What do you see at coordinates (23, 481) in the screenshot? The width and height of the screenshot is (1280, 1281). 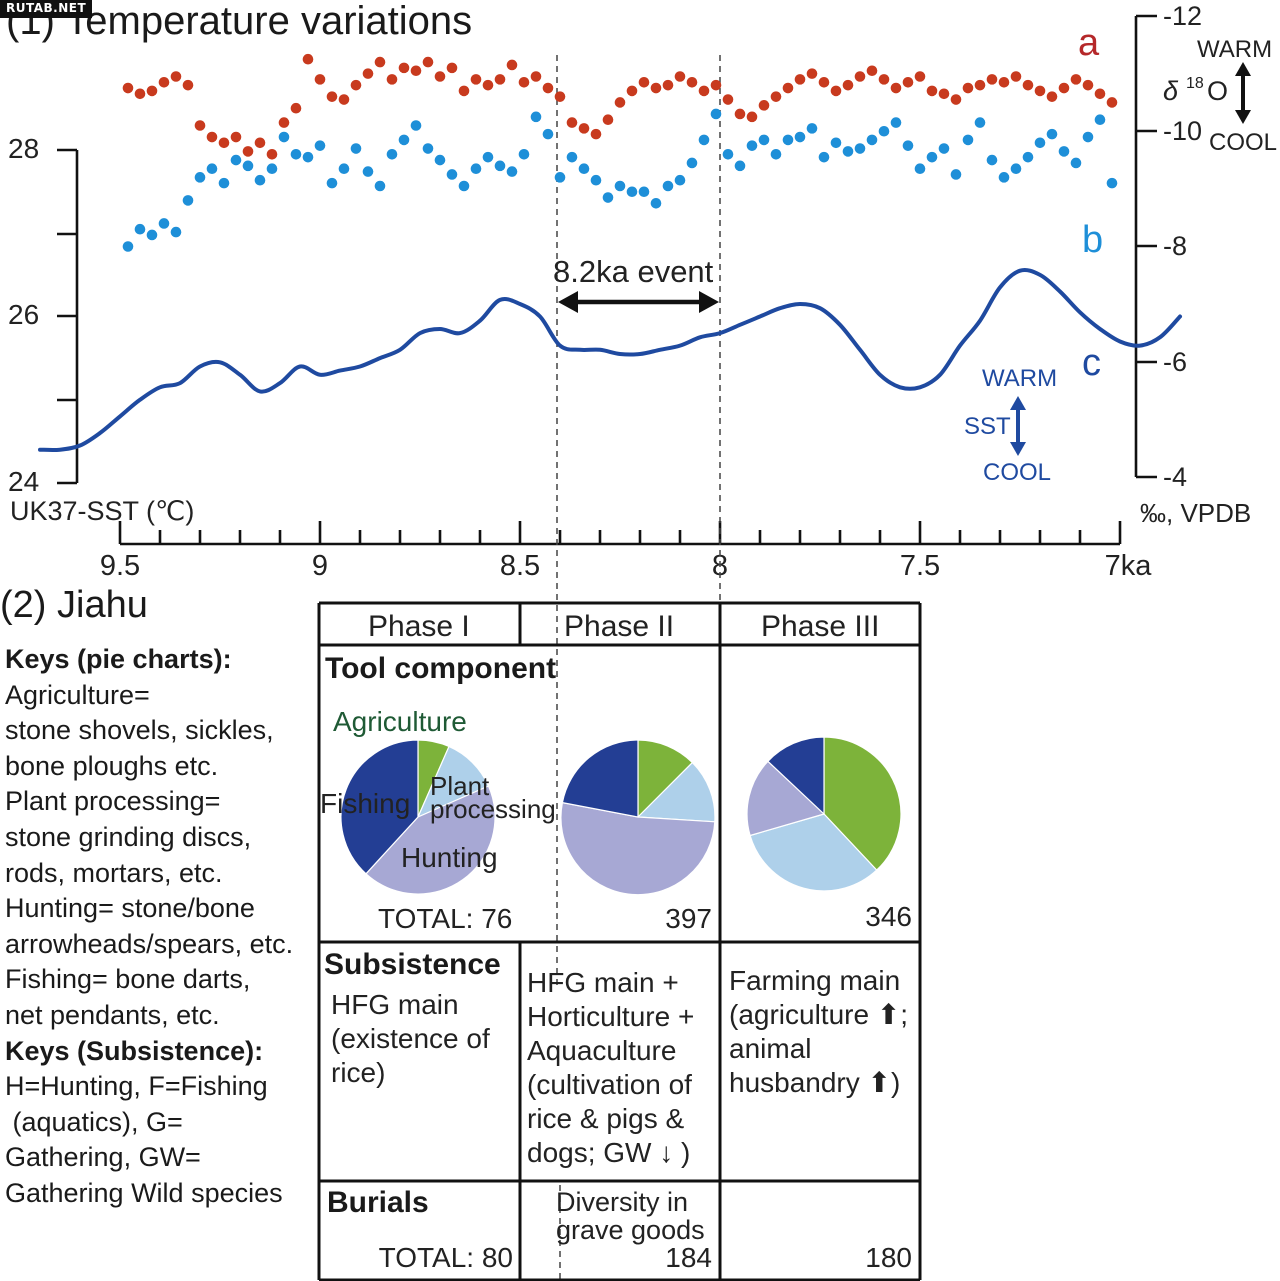 I see `left-tick-24: 24` at bounding box center [23, 481].